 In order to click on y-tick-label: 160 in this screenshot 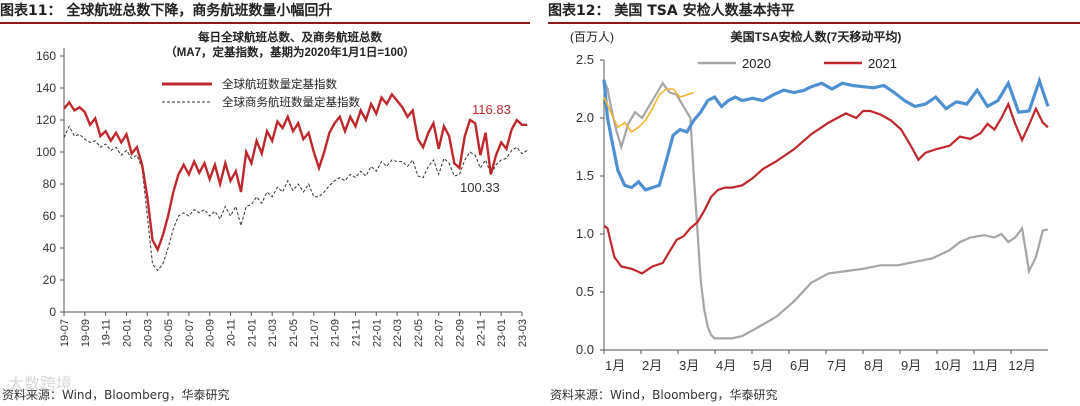, I will do `click(46, 56)`.